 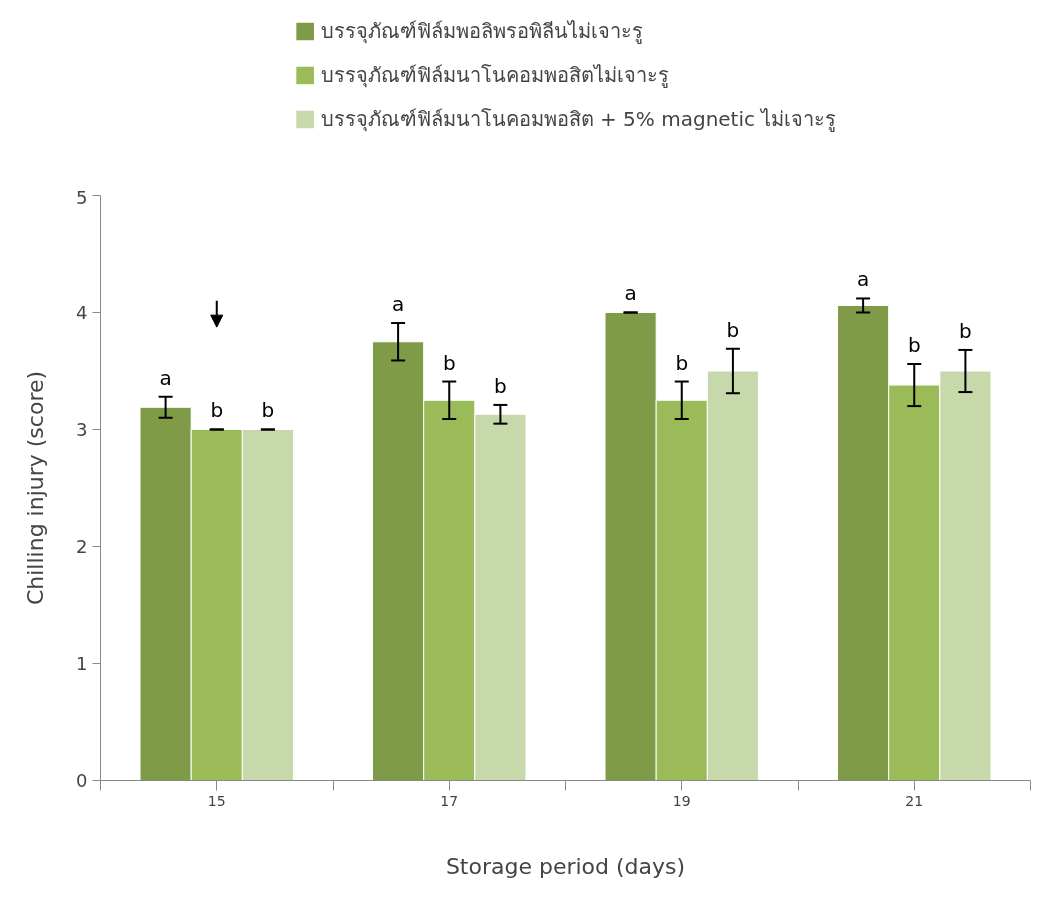 What do you see at coordinates (914, 800) in the screenshot?
I see `x-tick-label: 21` at bounding box center [914, 800].